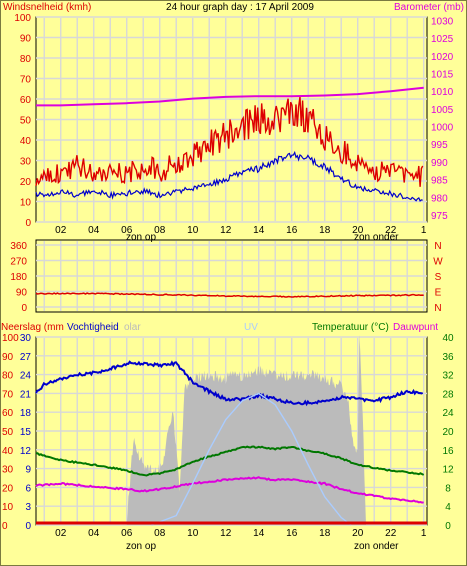  I want to click on compass-tick-label: S, so click(438, 277).